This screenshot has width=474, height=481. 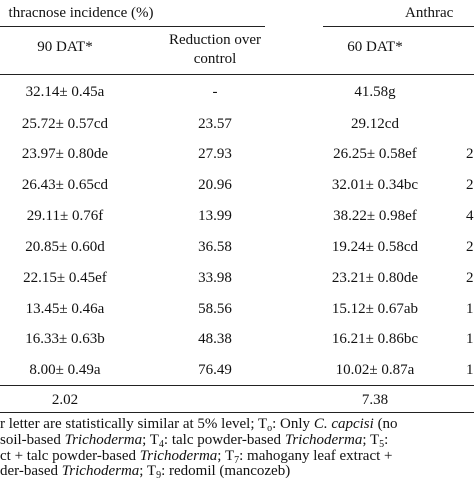 I want to click on group-underline-right, so click(x=398, y=26).